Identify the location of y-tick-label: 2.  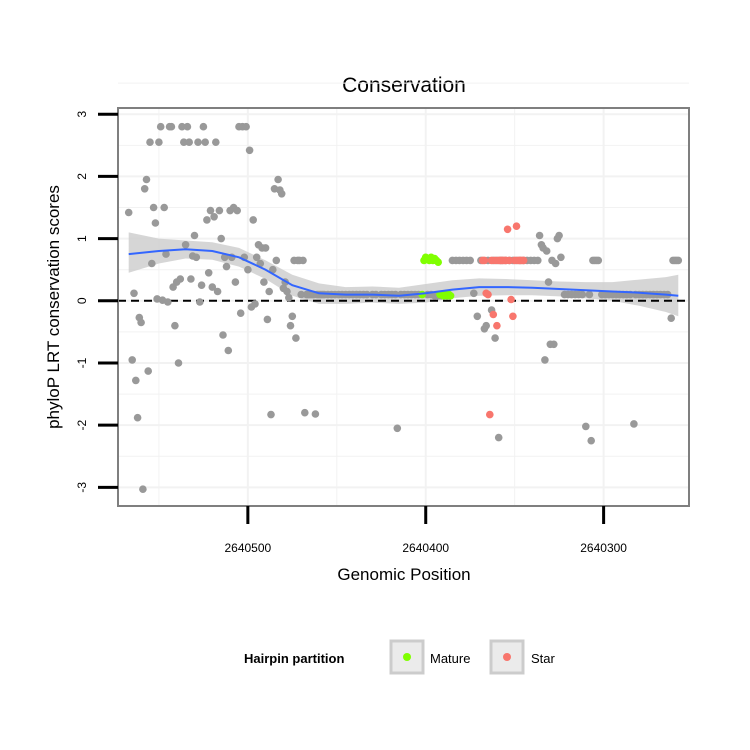
(82, 176).